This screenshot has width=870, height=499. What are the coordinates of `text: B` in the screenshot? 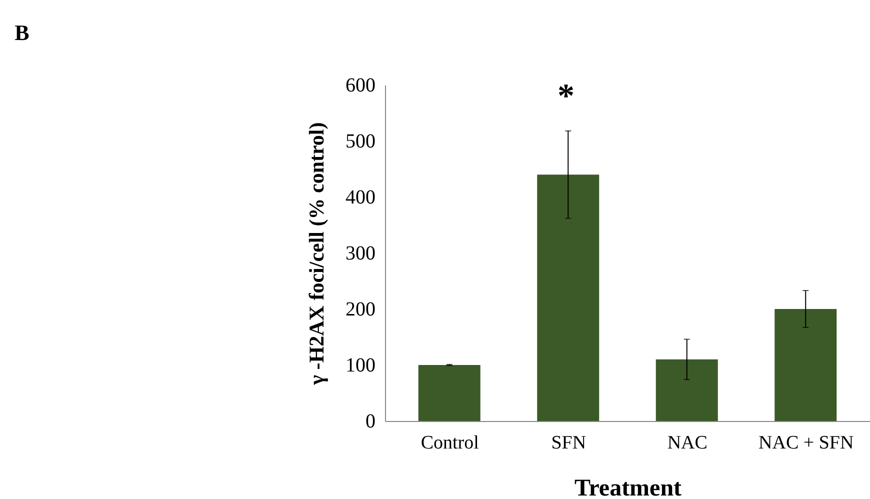 It's located at (22, 32).